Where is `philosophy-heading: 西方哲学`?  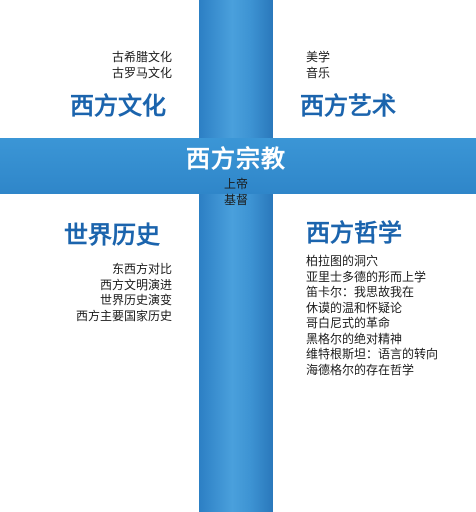 philosophy-heading: 西方哲学 is located at coordinates (354, 233).